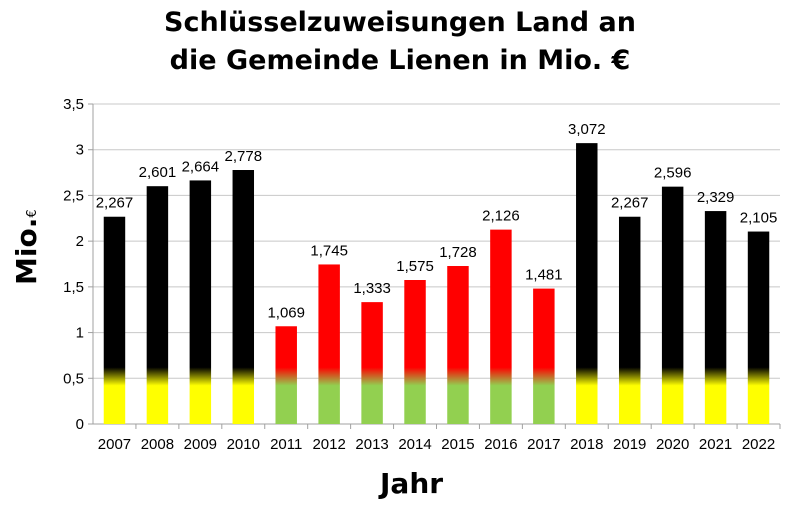  I want to click on bar-2022, so click(758, 327).